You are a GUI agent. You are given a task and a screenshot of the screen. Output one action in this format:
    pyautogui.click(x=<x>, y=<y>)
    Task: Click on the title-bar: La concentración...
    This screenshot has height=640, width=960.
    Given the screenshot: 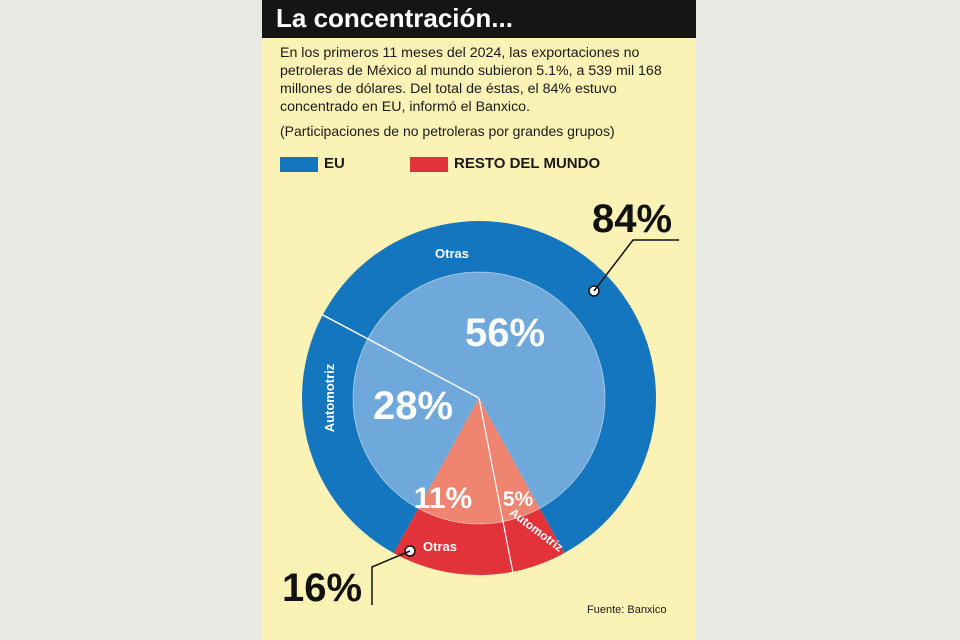 What is the action you would take?
    pyautogui.click(x=479, y=19)
    